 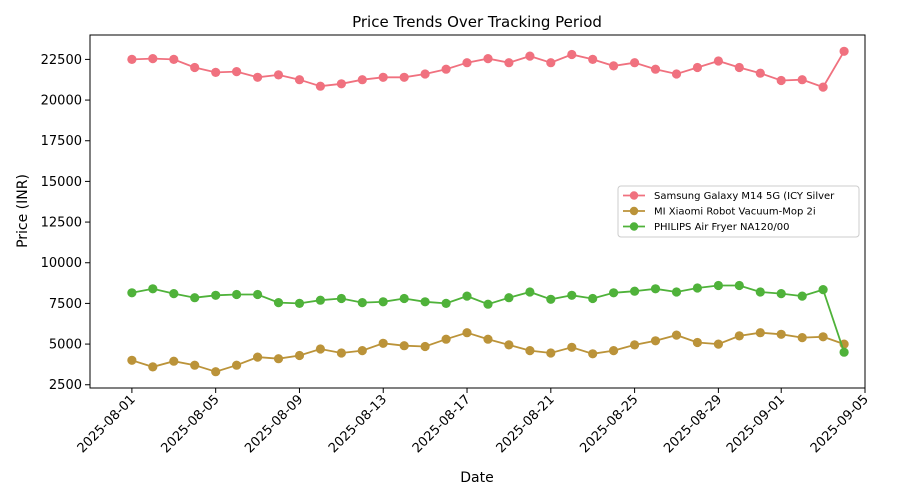 I want to click on y-tick-label: 15000, so click(x=61, y=182).